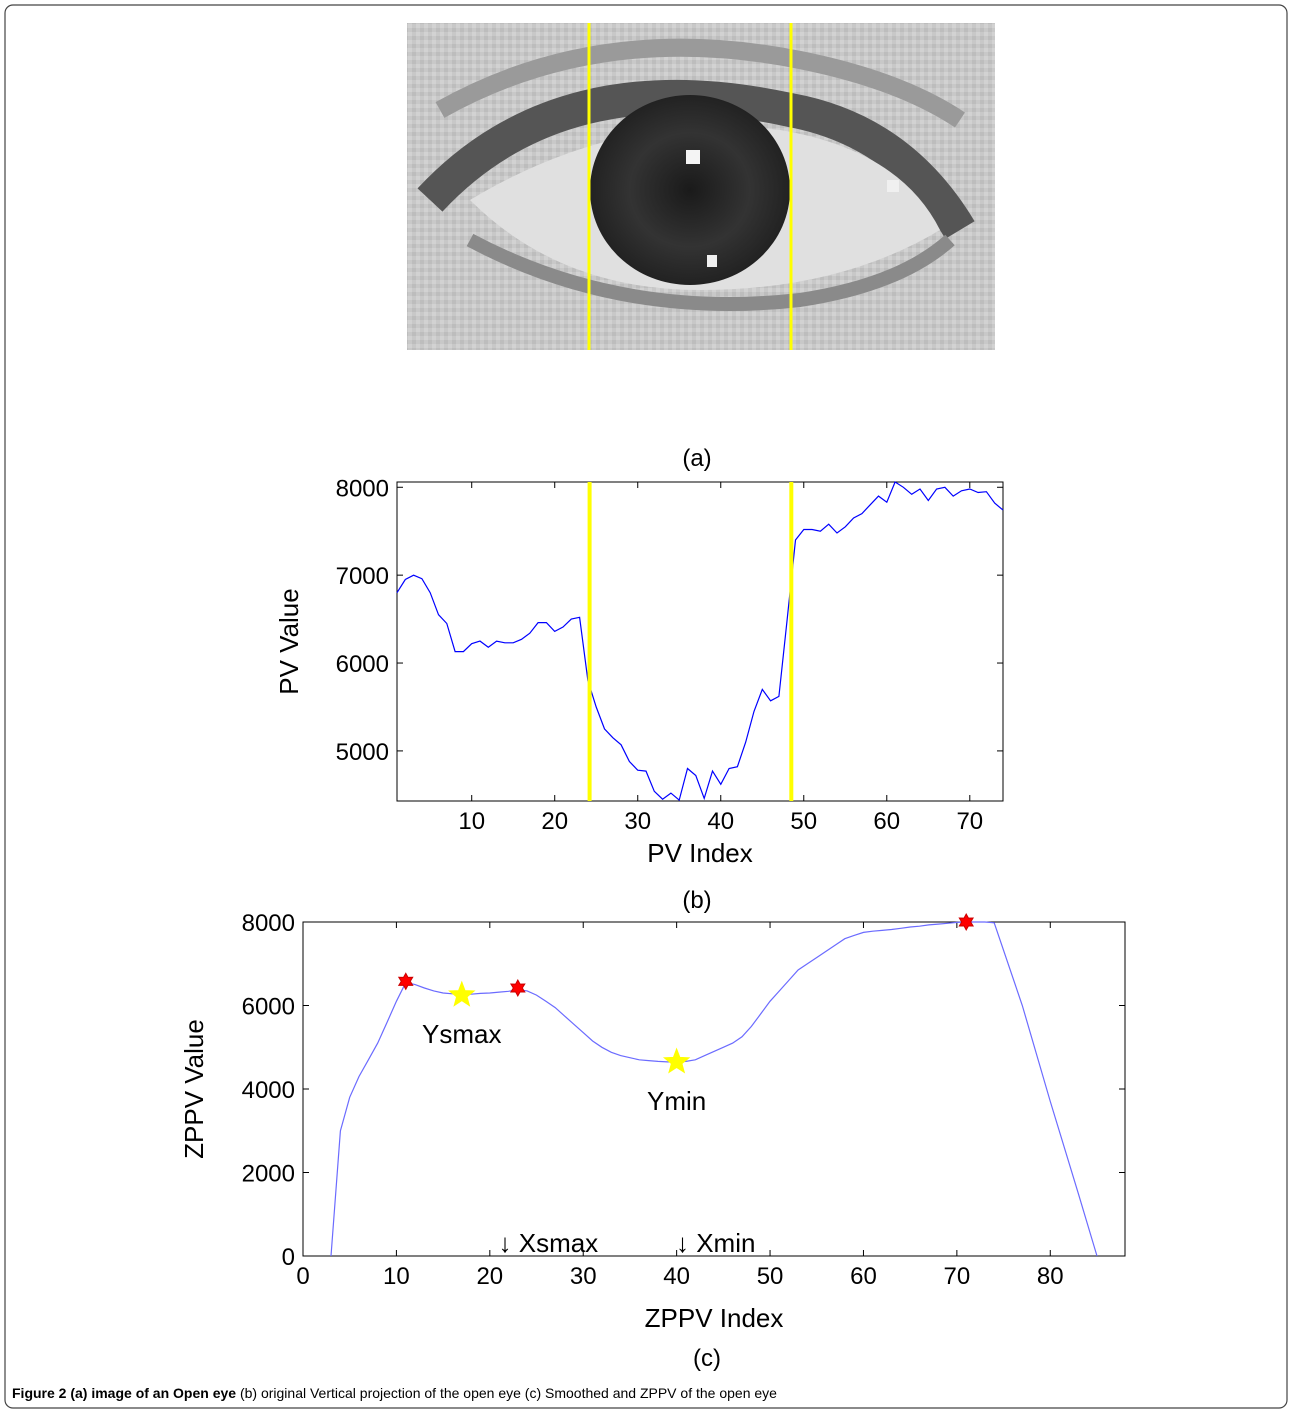 The image size is (1292, 1418). Describe the element at coordinates (362, 752) in the screenshot. I see `y-tick-label: 5000` at that location.